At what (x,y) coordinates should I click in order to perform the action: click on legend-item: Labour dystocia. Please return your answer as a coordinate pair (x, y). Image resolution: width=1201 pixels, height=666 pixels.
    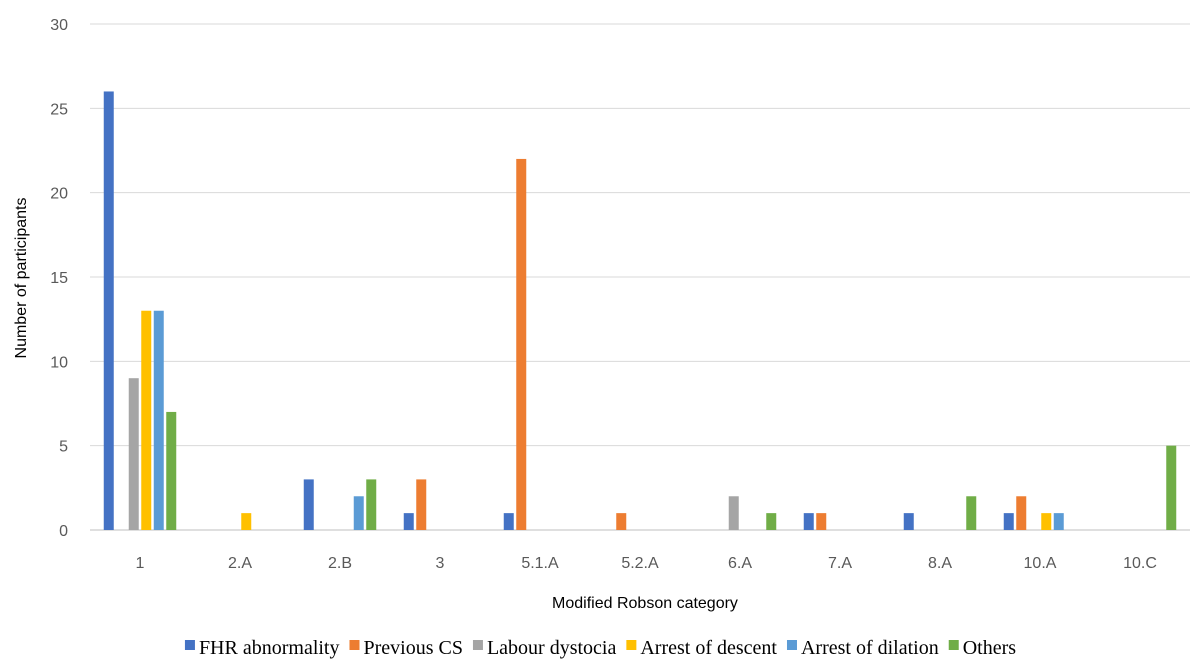
    Looking at the image, I should click on (544, 648).